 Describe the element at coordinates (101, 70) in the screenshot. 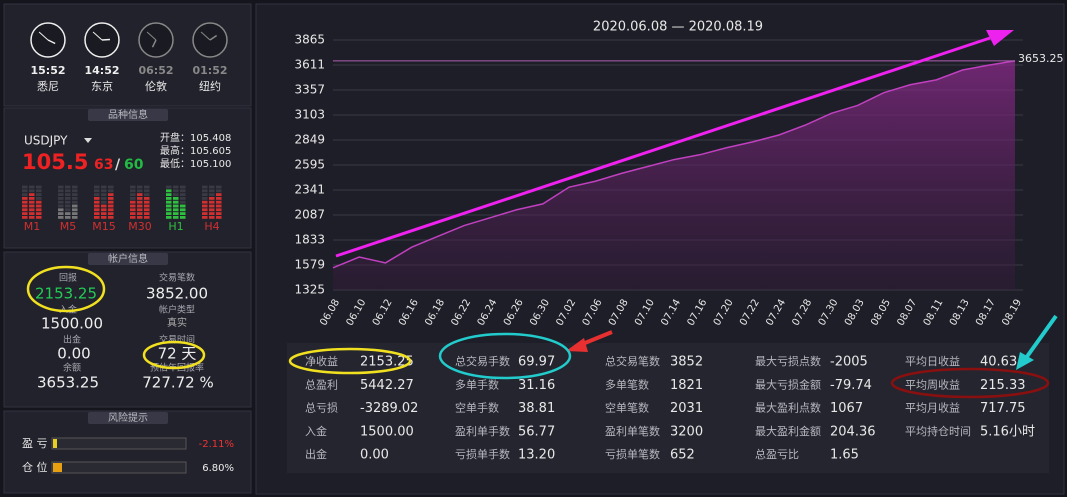

I see `clock-time: 14:52` at that location.